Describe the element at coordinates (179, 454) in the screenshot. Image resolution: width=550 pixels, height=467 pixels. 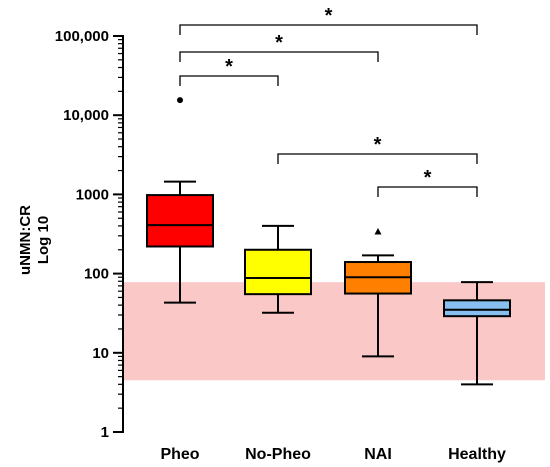
I see `x-category-label: Pheo` at that location.